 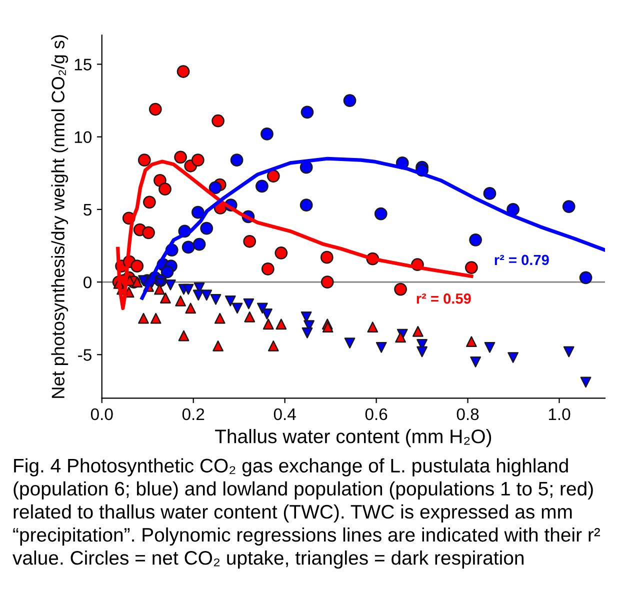 I want to click on y-tick-label: 0, so click(x=88, y=282).